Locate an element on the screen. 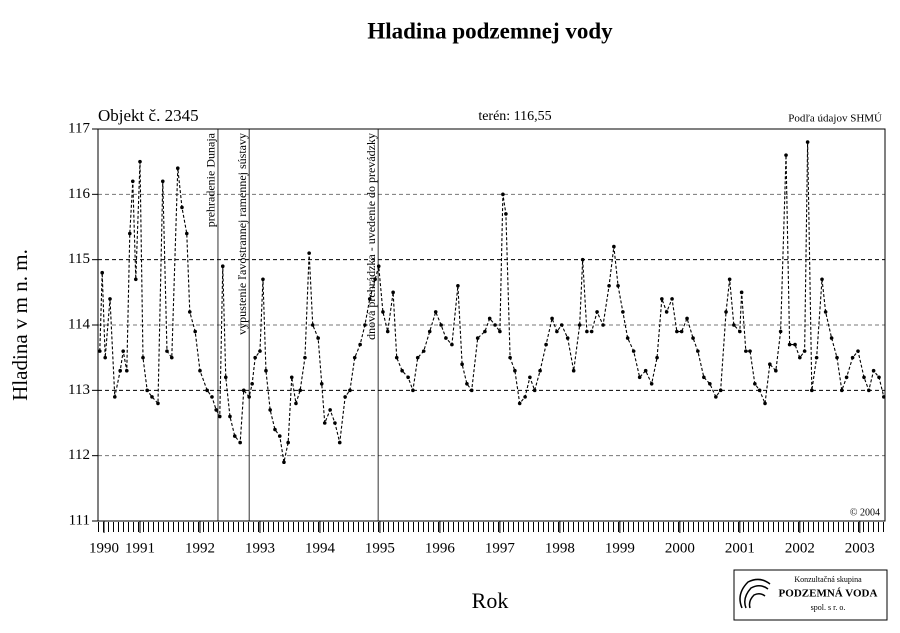 The image size is (900, 633). y-tick-label: 112 is located at coordinates (79, 455).